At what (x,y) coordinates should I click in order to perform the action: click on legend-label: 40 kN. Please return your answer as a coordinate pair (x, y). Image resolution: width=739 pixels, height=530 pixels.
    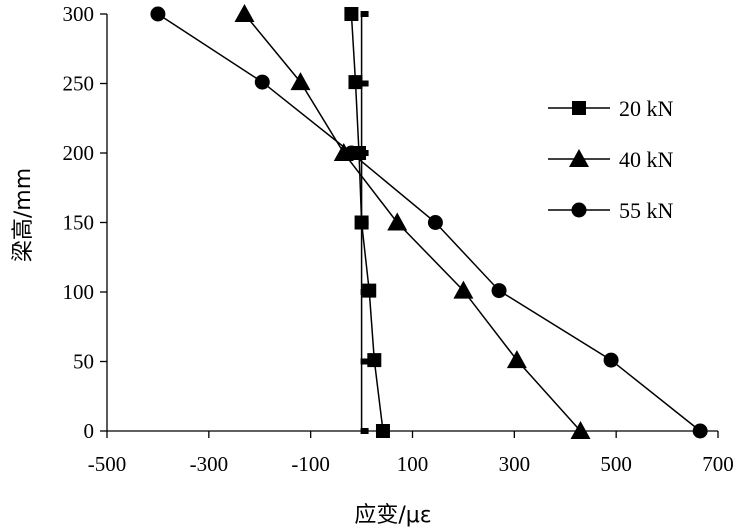
    Looking at the image, I should click on (646, 159).